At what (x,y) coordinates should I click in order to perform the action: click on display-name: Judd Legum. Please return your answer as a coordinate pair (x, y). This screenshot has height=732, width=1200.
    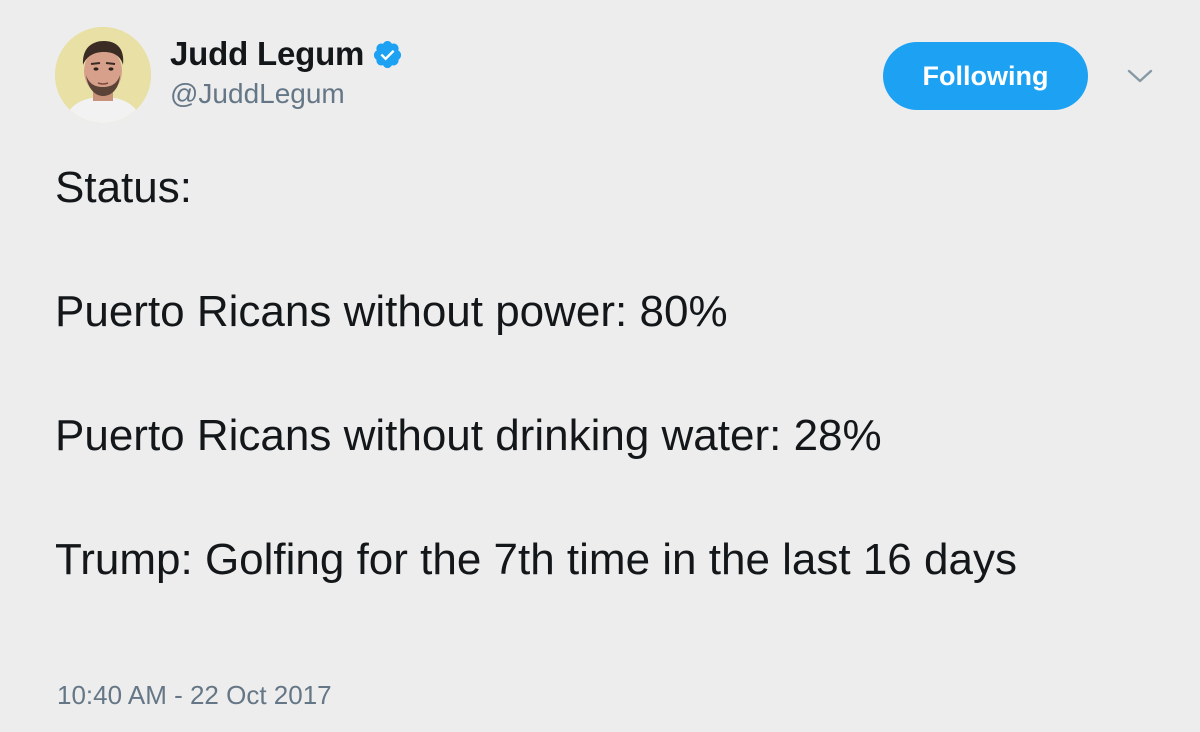
    Looking at the image, I should click on (267, 53).